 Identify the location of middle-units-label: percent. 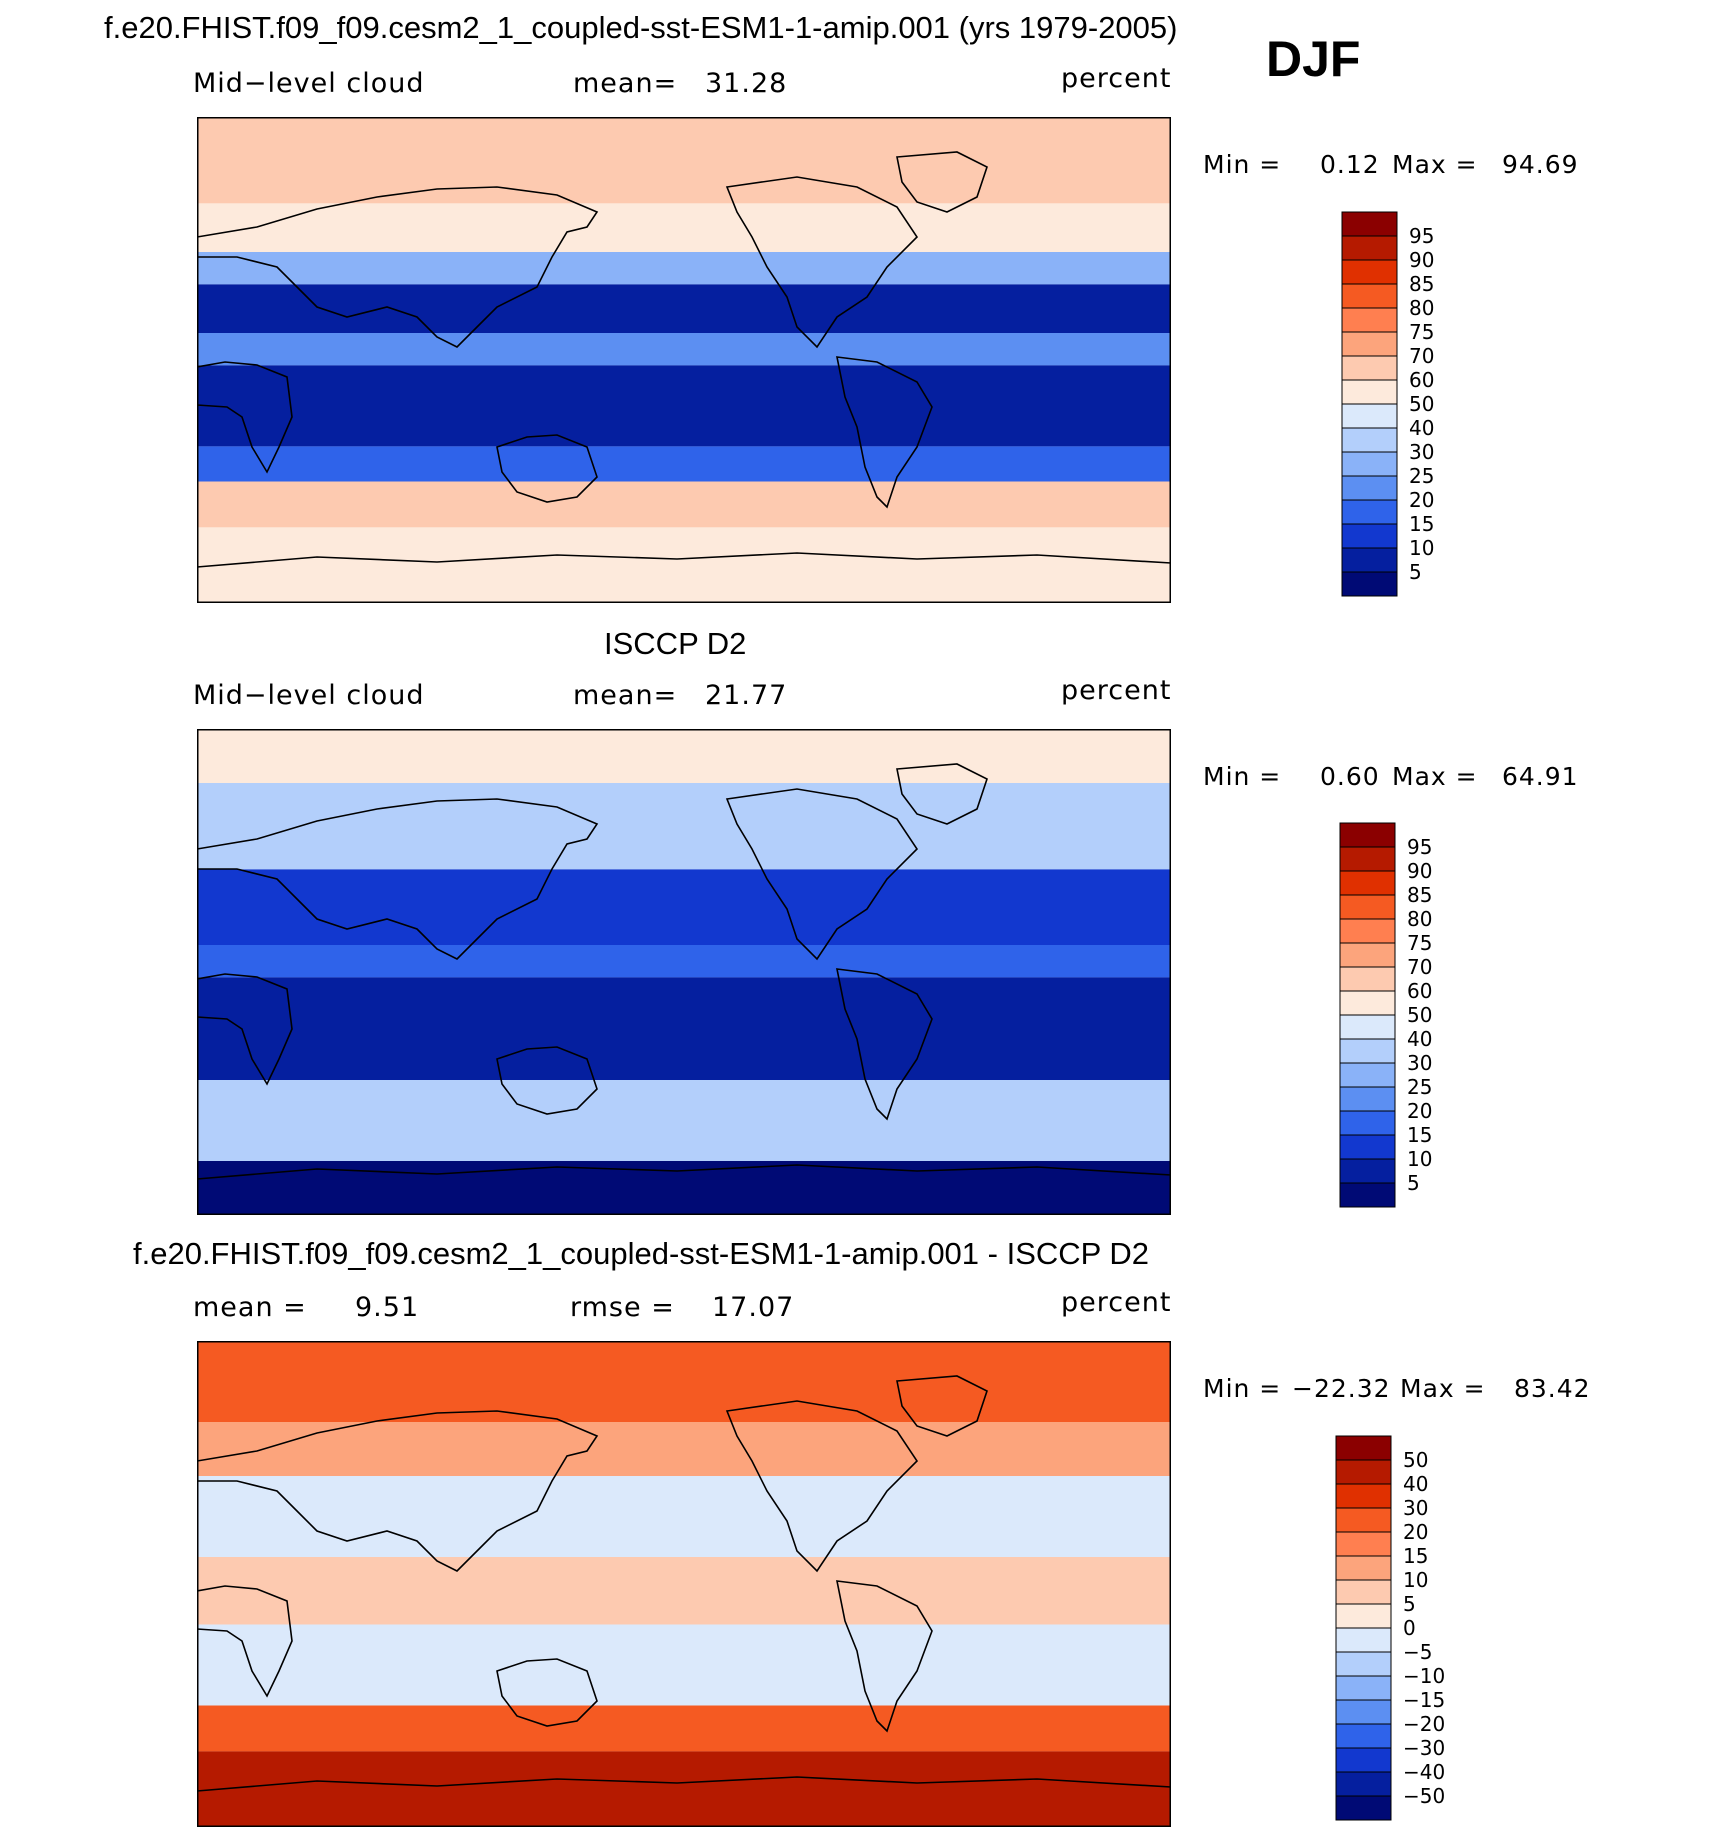
(1116, 690).